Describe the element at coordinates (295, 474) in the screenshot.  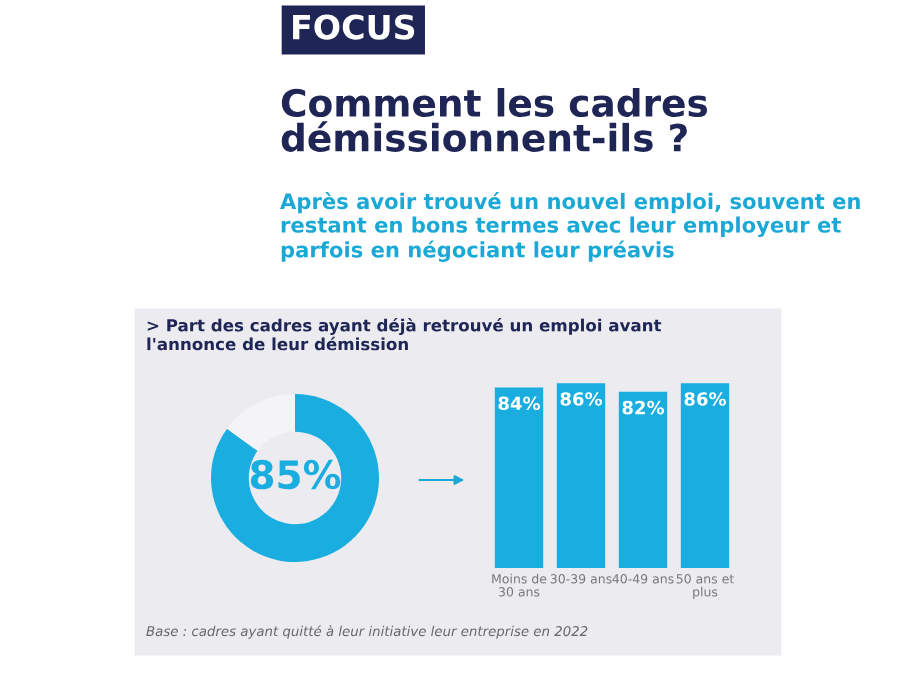
I see `data-label: 85%` at that location.